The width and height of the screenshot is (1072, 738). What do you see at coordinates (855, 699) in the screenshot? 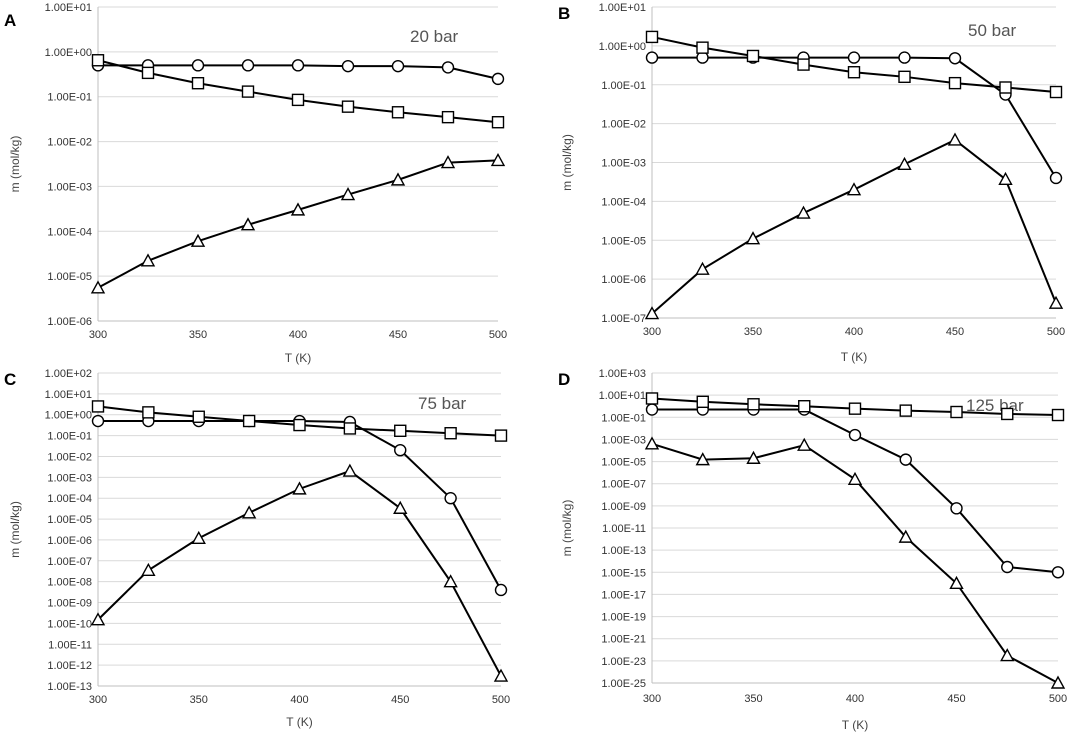
I see `x-tick-label: 400` at bounding box center [855, 699].